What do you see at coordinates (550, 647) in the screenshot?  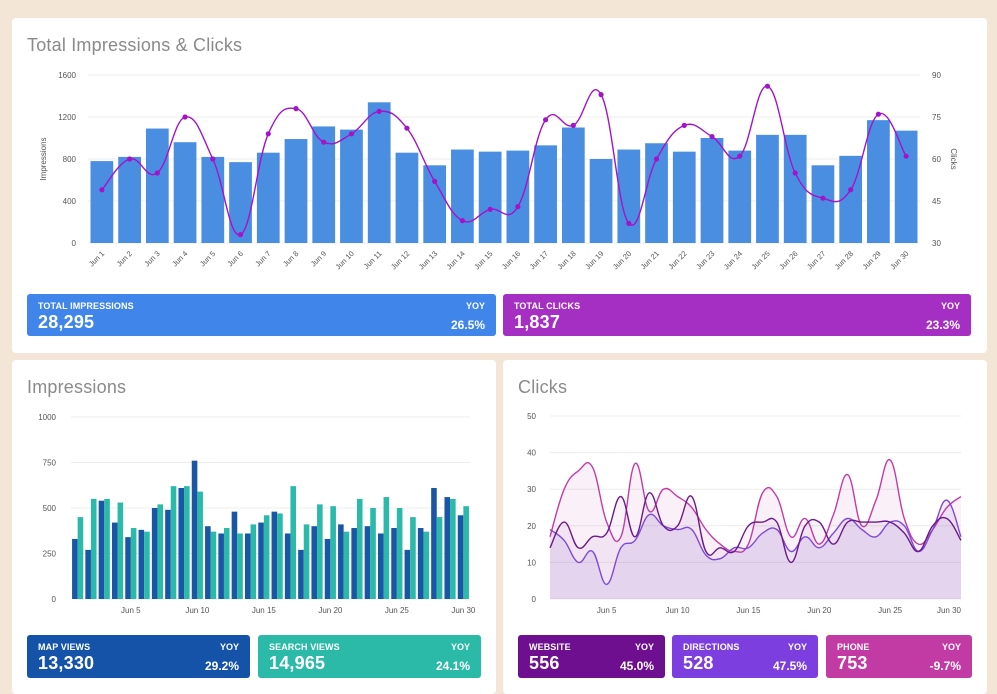 I see `kpi-label: WEBSITE` at bounding box center [550, 647].